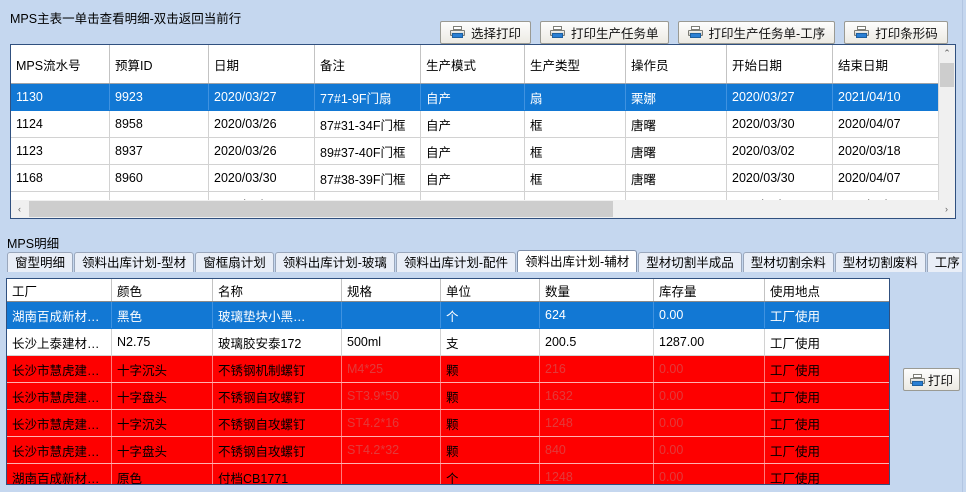 The height and width of the screenshot is (492, 966). Describe the element at coordinates (885, 124) in the screenshot. I see `table-cell: 2020/04/07` at that location.